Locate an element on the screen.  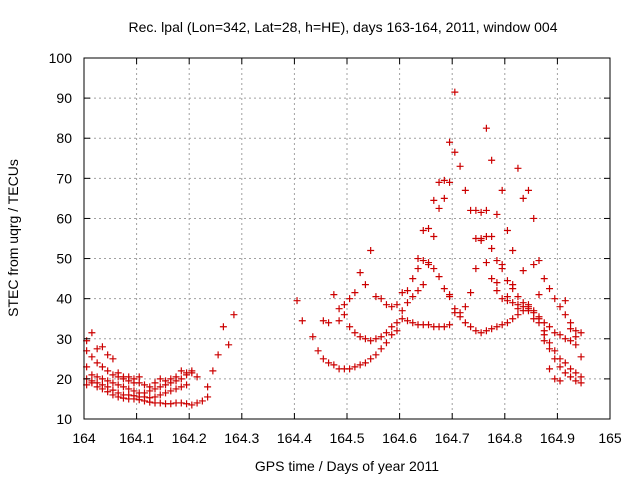
y-axis-title: STEC from uqrg / TECUs is located at coordinates (13, 238).